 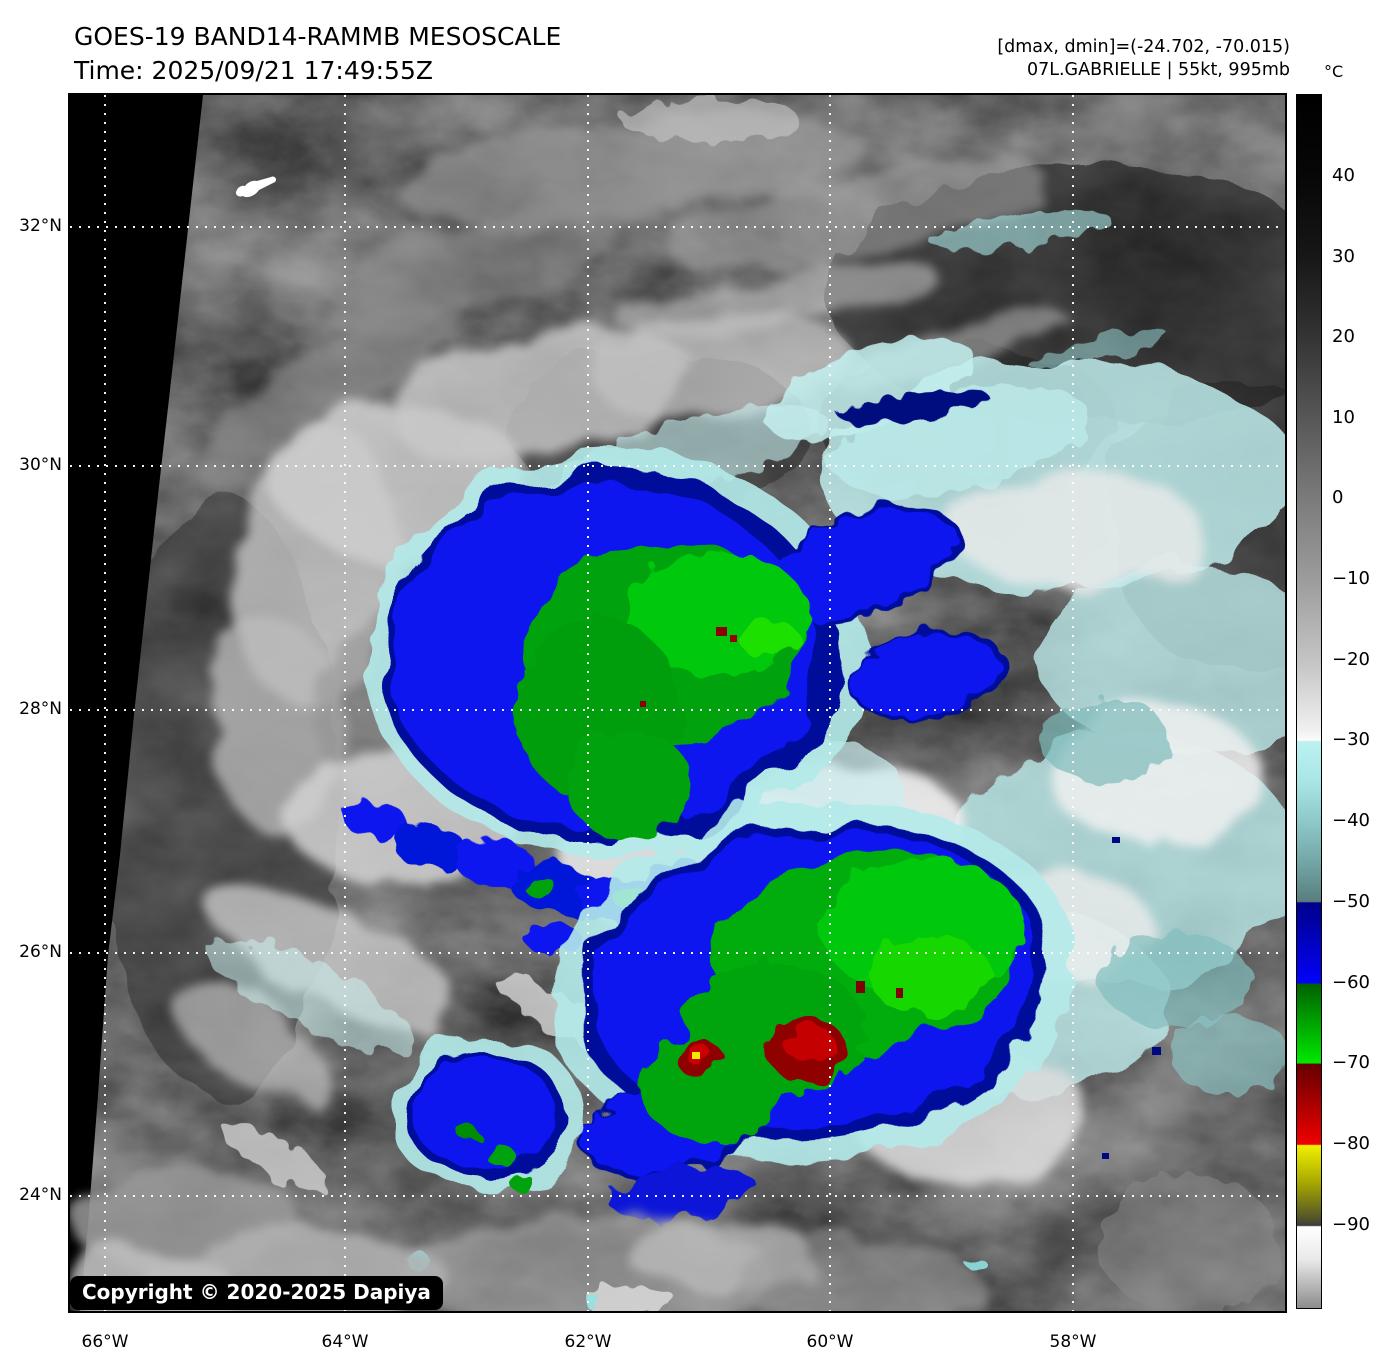 What do you see at coordinates (318, 36) in the screenshot?
I see `page-title: GOES-19 BAND14-RAMMB MESOSCALE` at bounding box center [318, 36].